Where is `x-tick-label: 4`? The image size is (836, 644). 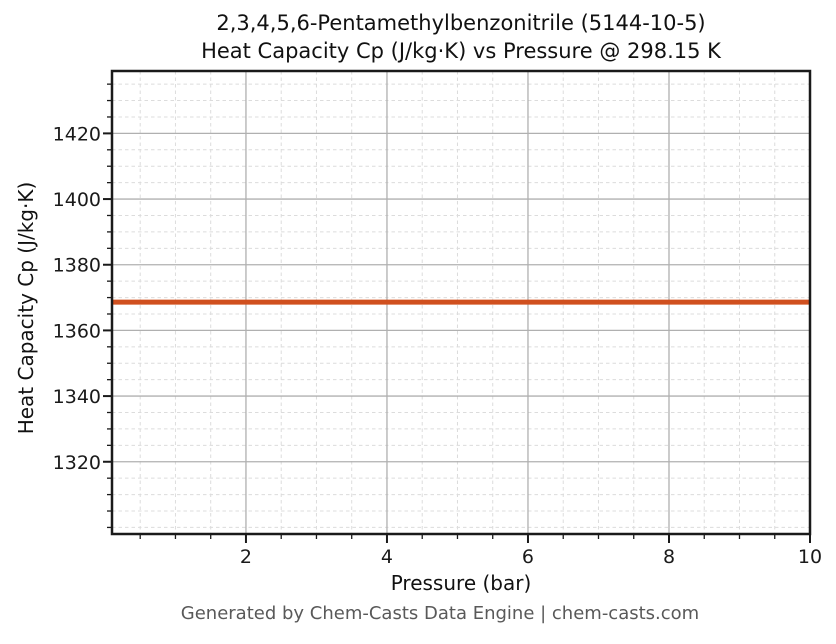 x-tick-label: 4 is located at coordinates (387, 557).